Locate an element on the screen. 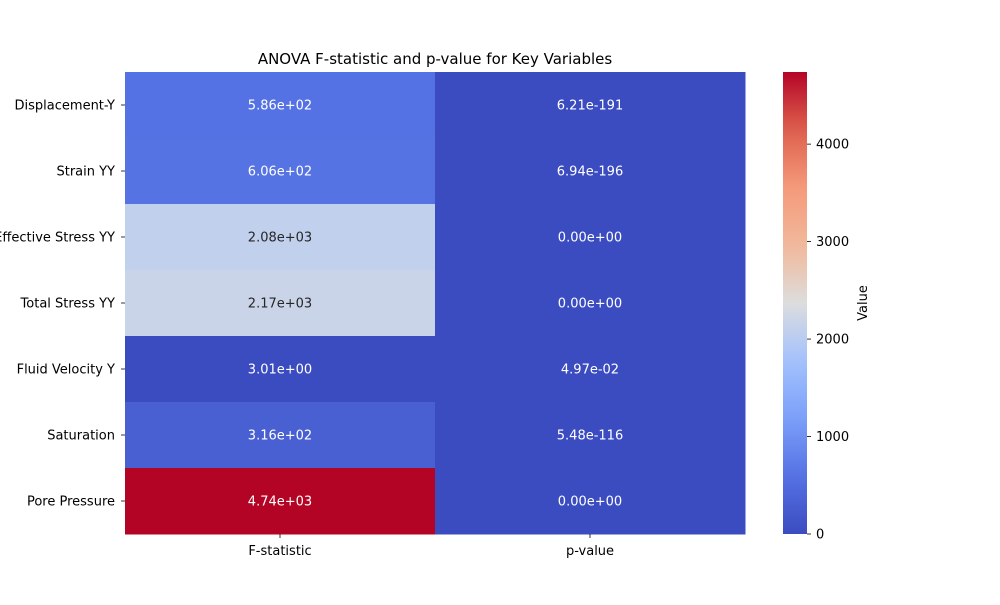 This screenshot has height=605, width=1000. cell-annotation: 5.48e-116 is located at coordinates (590, 436).